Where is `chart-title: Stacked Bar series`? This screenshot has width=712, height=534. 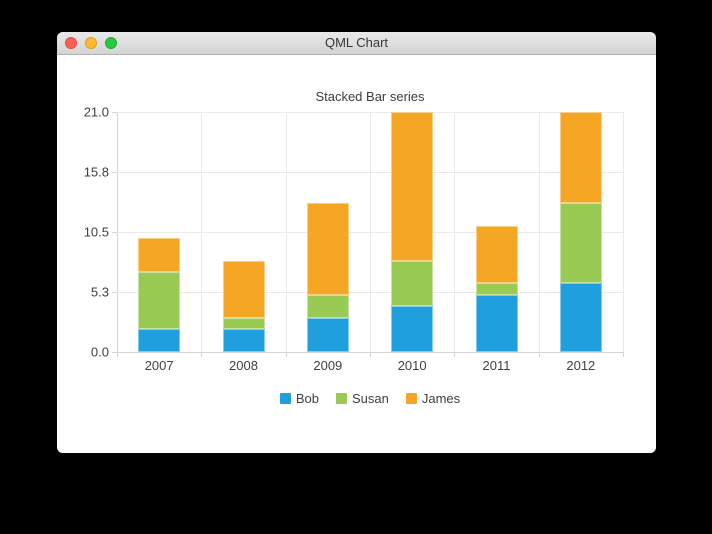 chart-title: Stacked Bar series is located at coordinates (370, 96).